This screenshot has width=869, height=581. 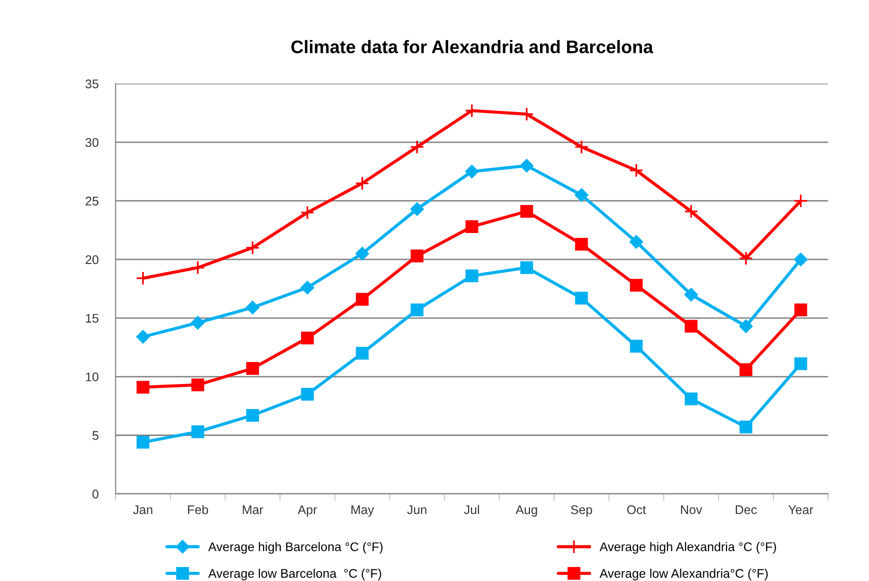 I want to click on y-tick-label: 25, so click(x=92, y=201).